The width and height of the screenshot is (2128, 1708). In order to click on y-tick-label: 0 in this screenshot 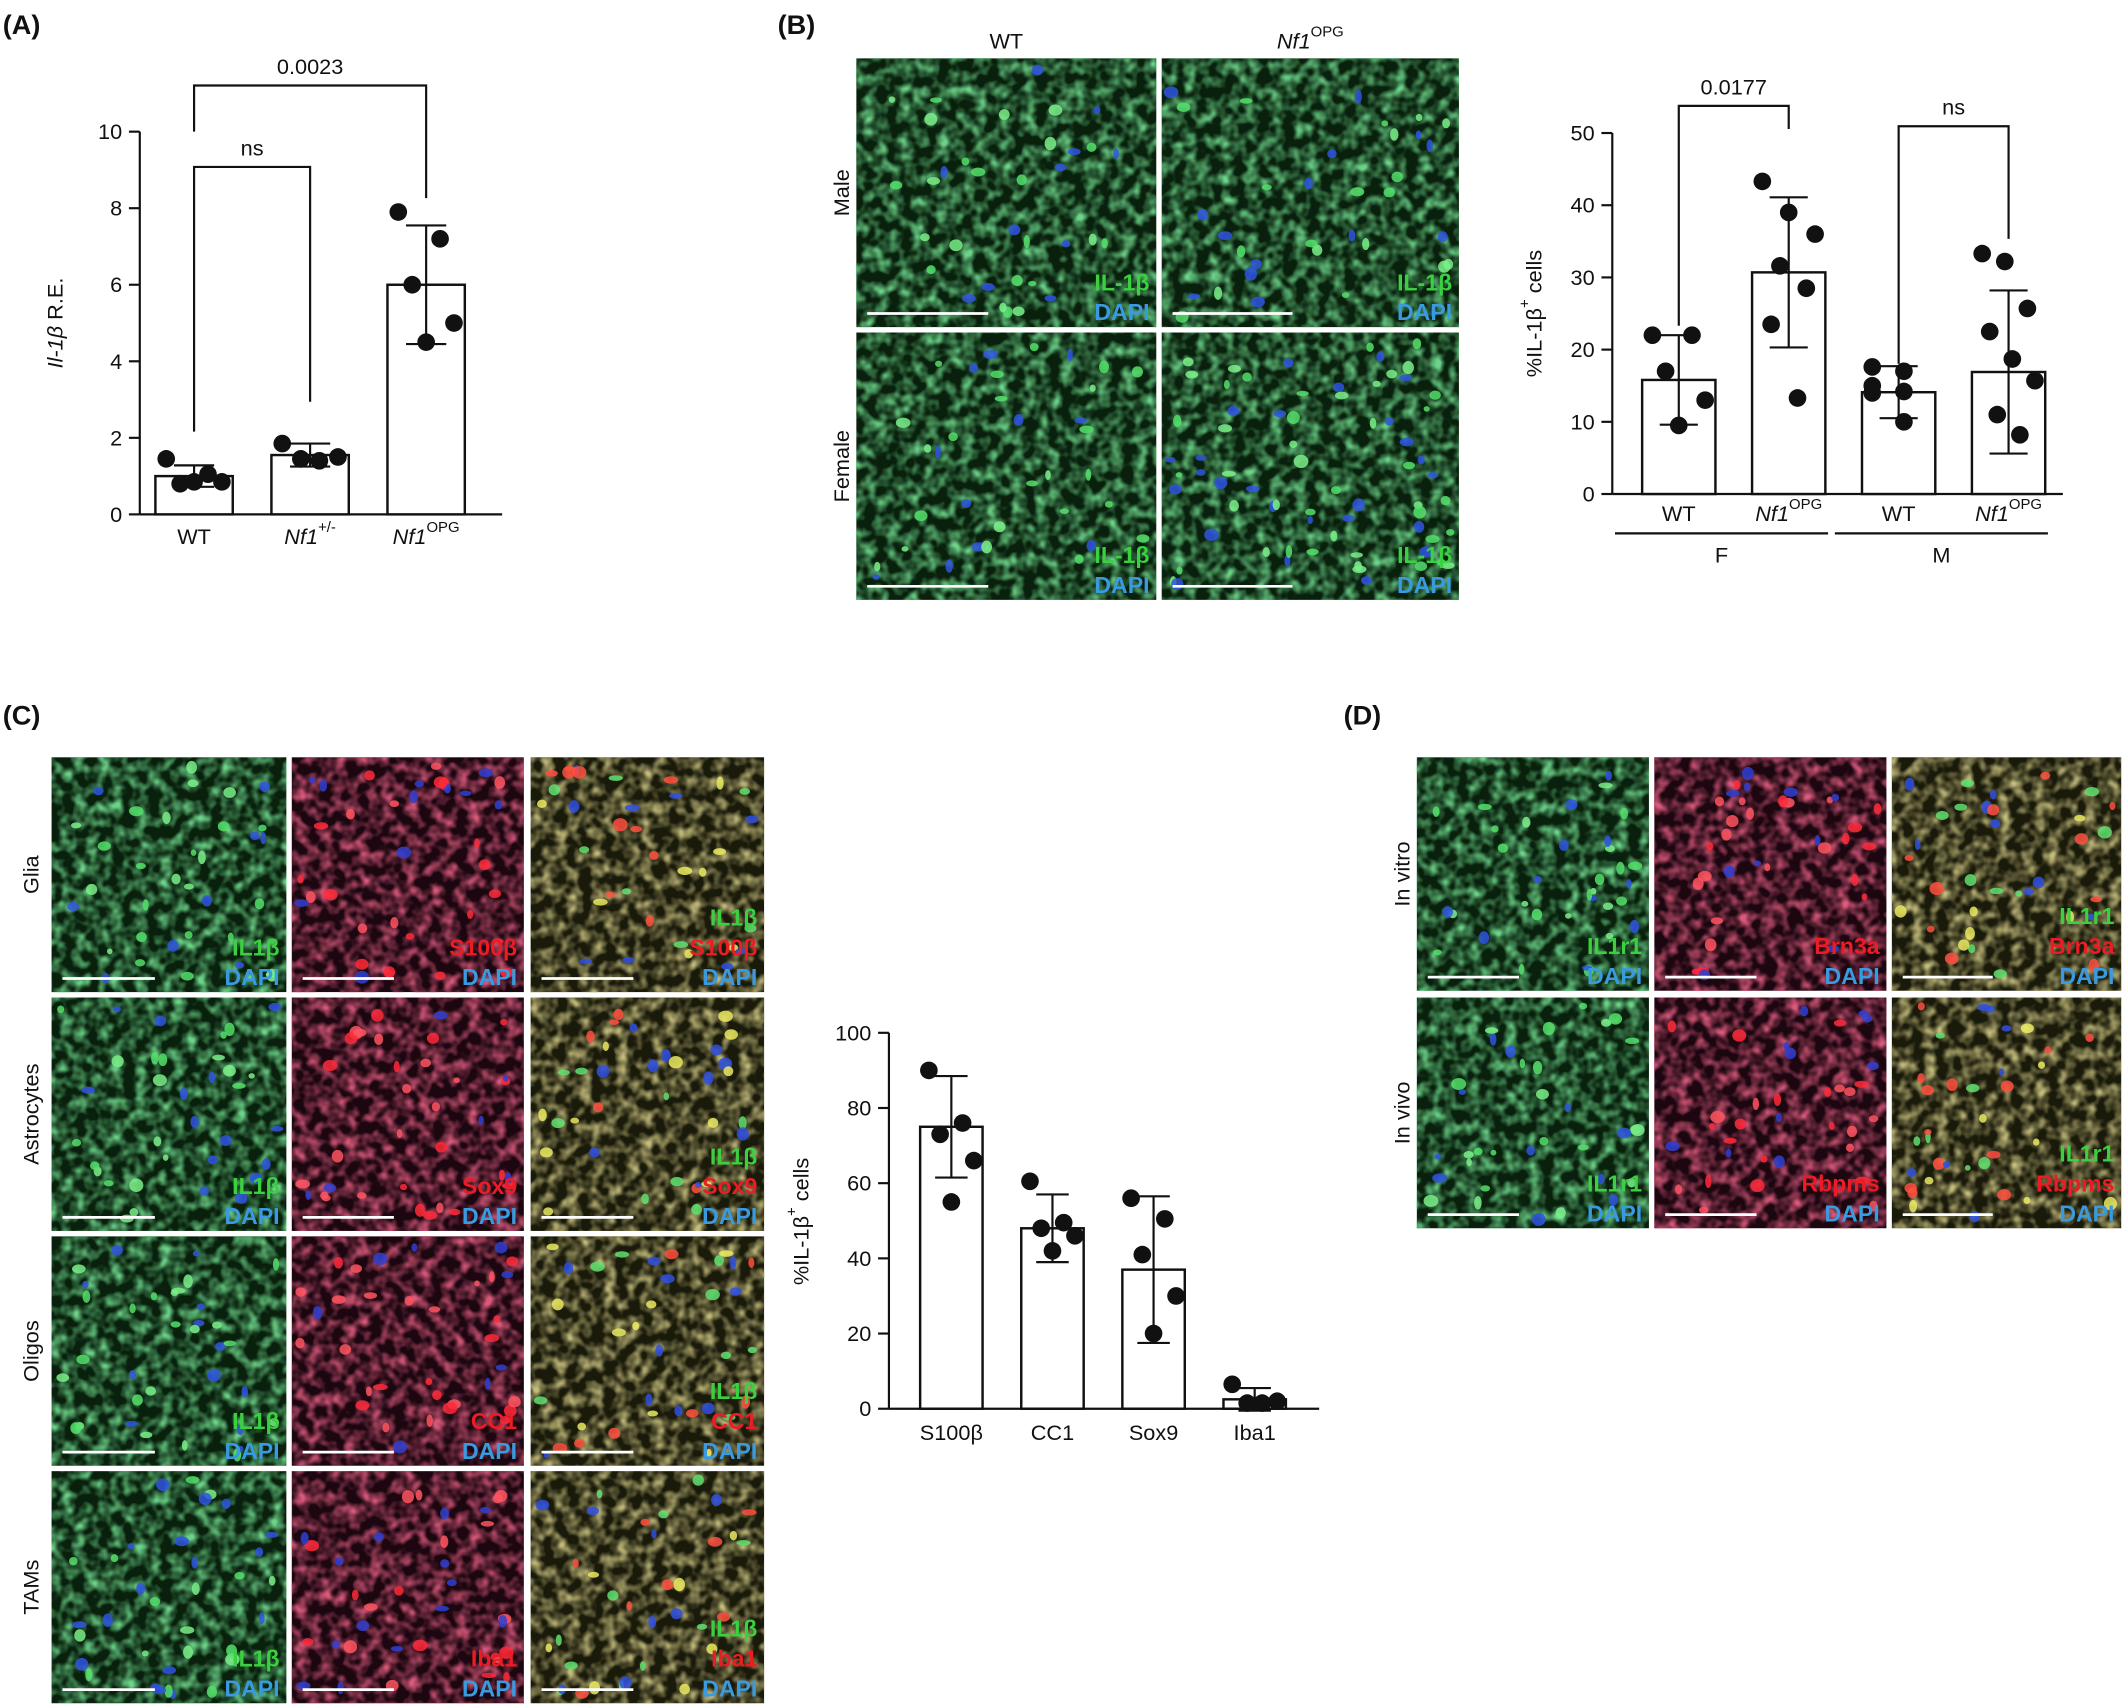, I will do `click(116, 514)`.